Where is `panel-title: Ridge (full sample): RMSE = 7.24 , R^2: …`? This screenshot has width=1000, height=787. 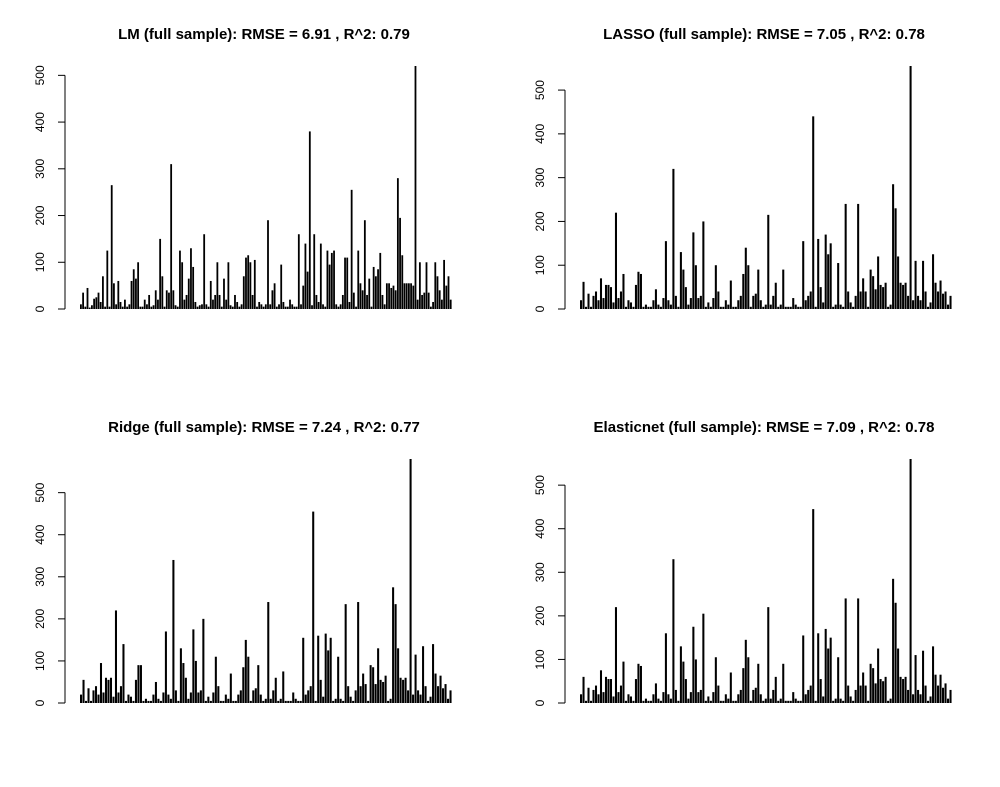 panel-title: Ridge (full sample): RMSE = 7.24 , R^2: … is located at coordinates (264, 427).